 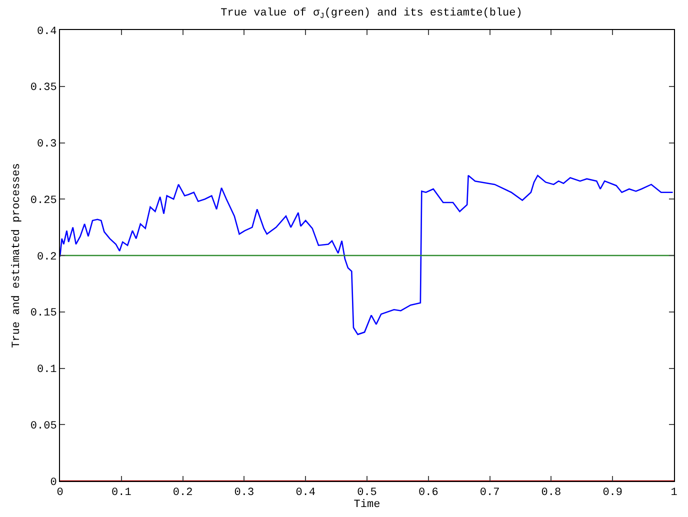 I want to click on chart-title: True value of σ$_{J}$(green) and its estiamte(blue), so click(x=371, y=14).